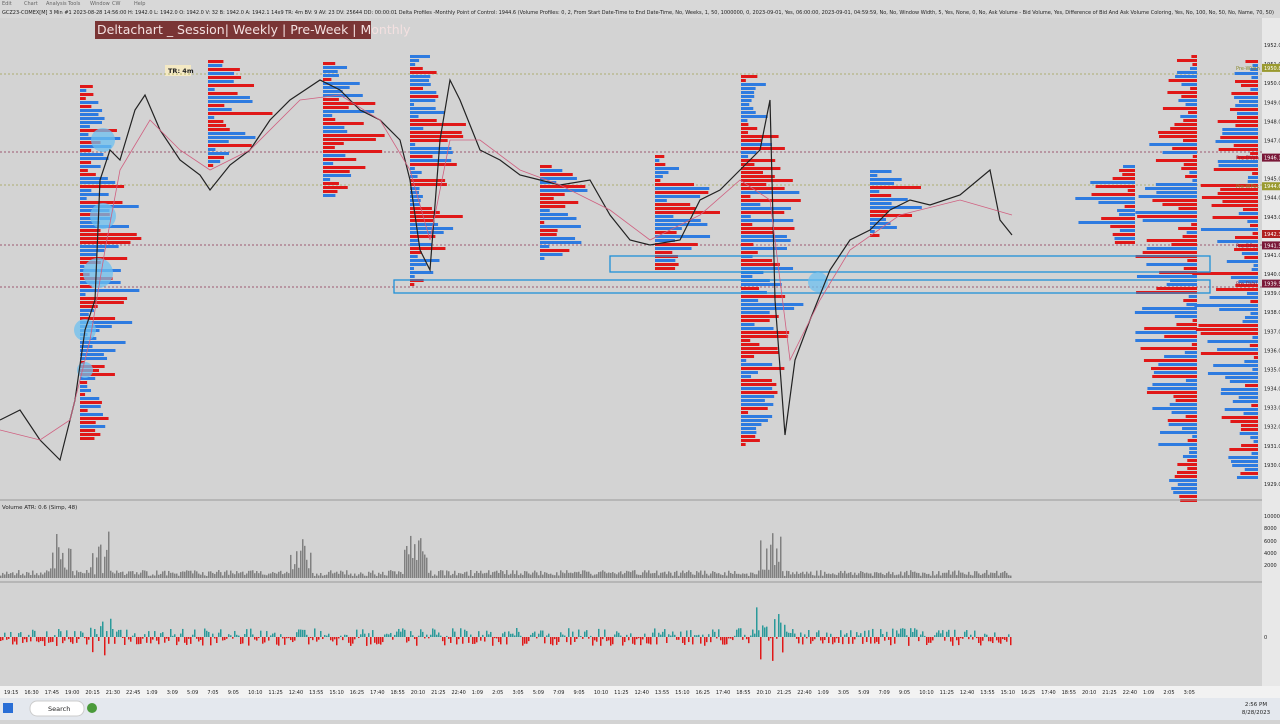  Describe the element at coordinates (438, 693) in the screenshot. I see `time-label: 21:25` at that location.